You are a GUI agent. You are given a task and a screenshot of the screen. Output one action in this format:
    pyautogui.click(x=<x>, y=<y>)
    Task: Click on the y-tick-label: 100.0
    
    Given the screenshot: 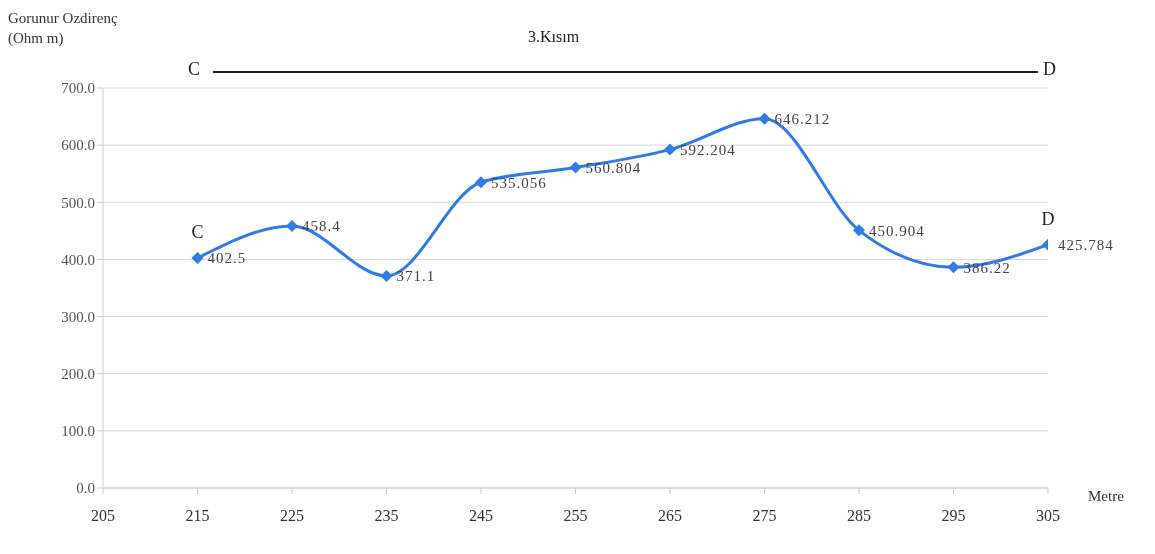 What is the action you would take?
    pyautogui.click(x=78, y=431)
    